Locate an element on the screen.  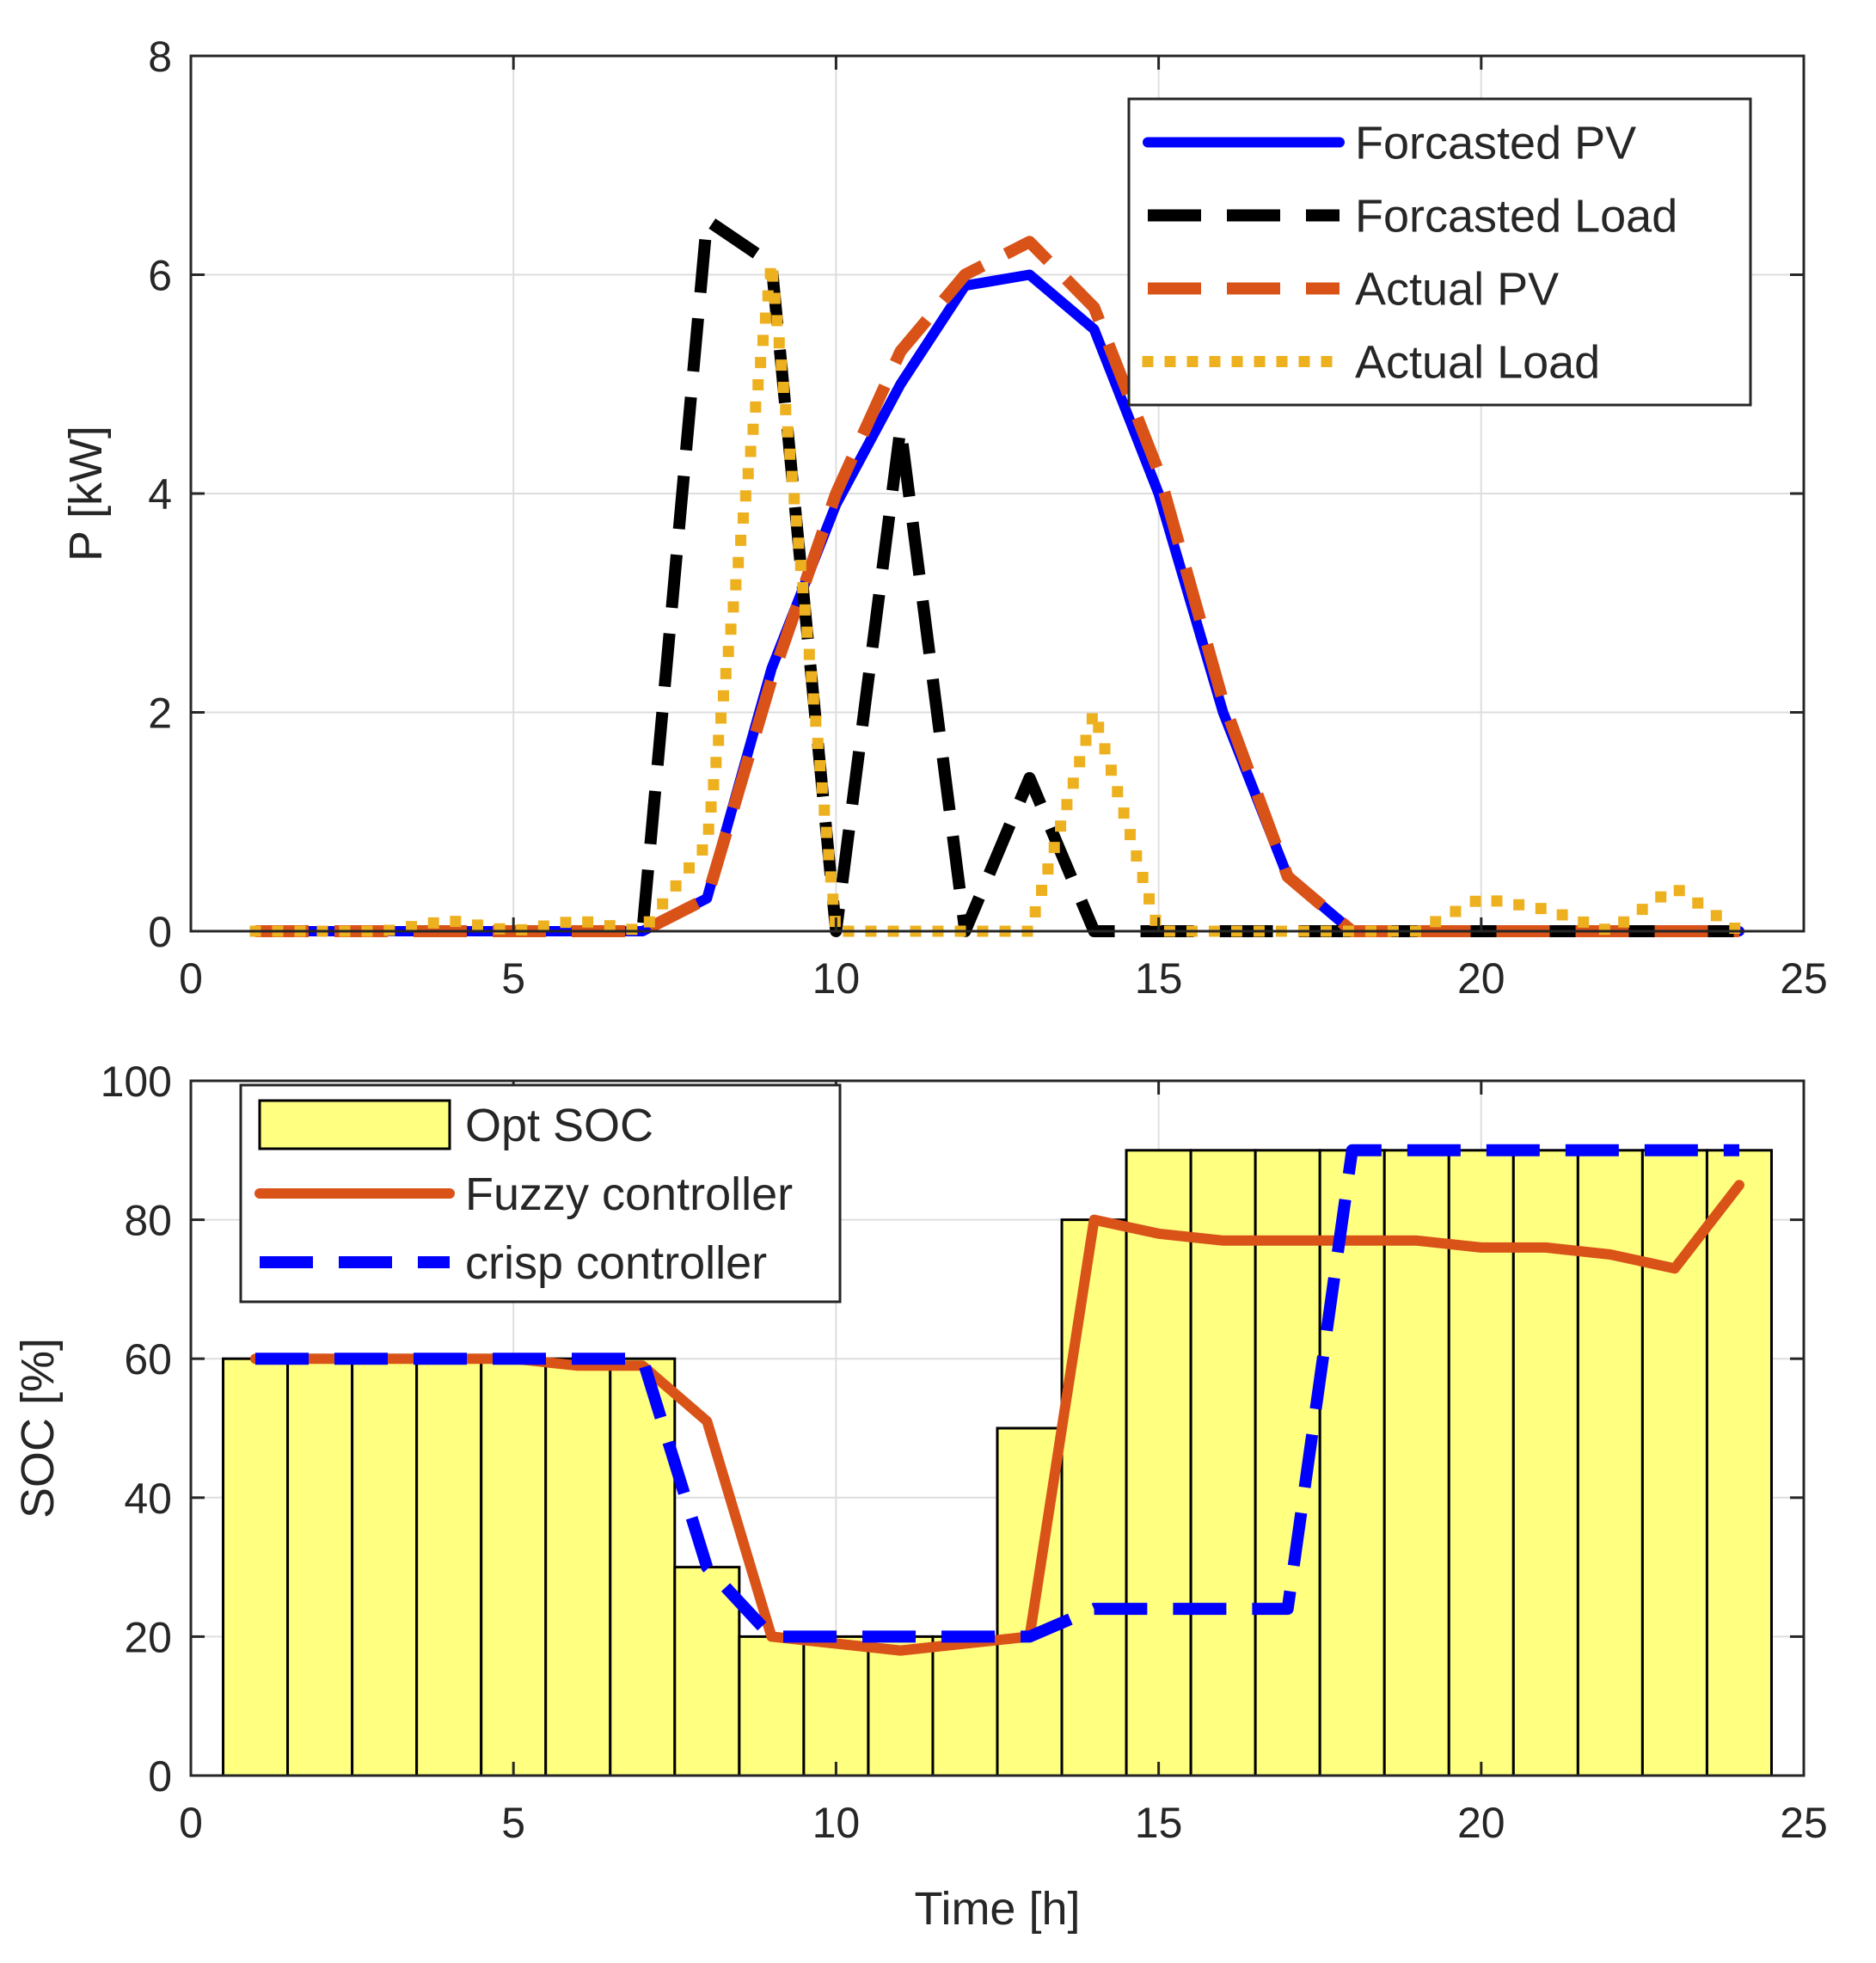
y-tick-label: 2 is located at coordinates (160, 714).